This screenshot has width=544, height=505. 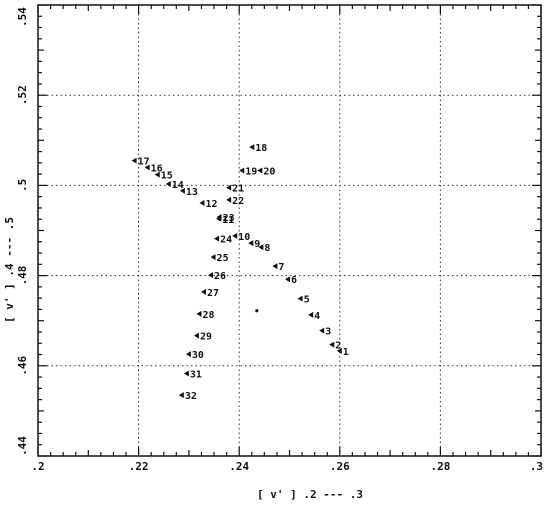 I want to click on data-point-label: 28, so click(x=208, y=315).